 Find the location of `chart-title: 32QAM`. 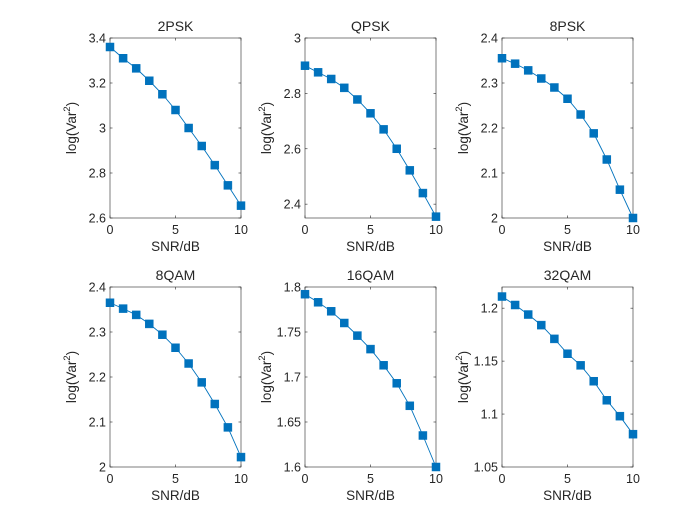

chart-title: 32QAM is located at coordinates (567, 275).